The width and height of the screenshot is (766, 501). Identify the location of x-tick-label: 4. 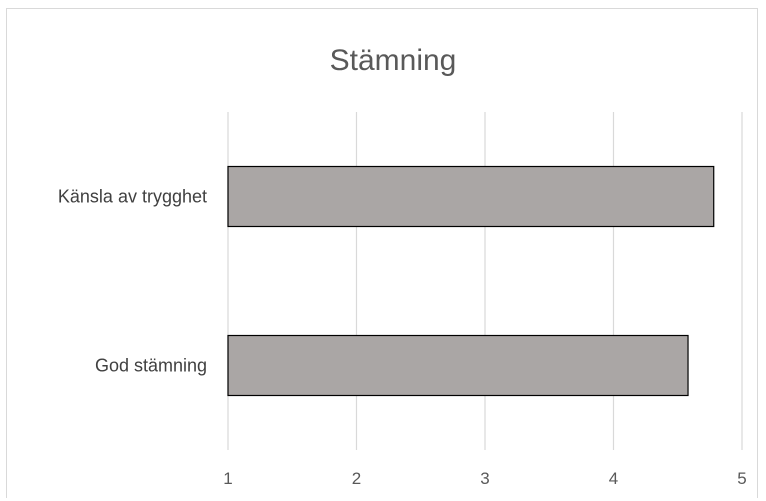
(613, 478).